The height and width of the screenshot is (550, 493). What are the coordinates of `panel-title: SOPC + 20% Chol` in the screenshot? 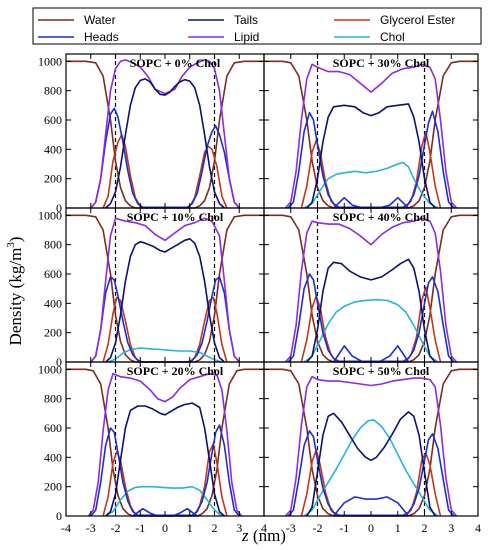 It's located at (175, 371).